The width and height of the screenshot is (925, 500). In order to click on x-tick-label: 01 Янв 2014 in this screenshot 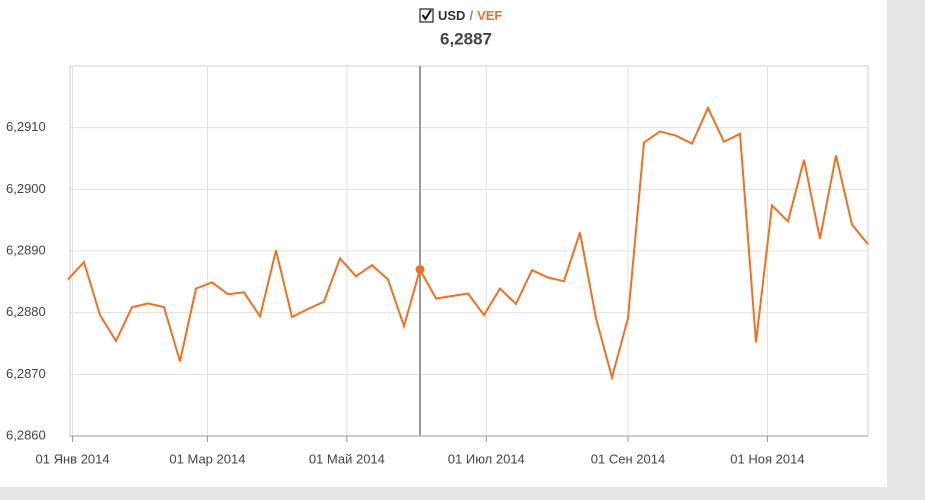, I will do `click(73, 458)`.